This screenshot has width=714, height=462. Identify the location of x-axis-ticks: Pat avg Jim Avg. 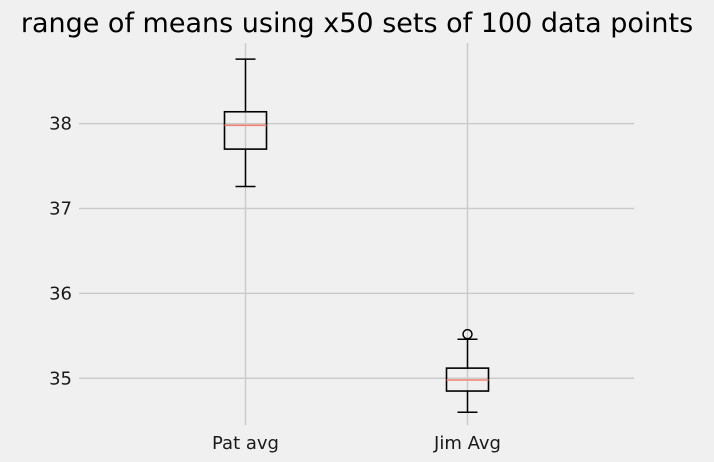
(356, 443).